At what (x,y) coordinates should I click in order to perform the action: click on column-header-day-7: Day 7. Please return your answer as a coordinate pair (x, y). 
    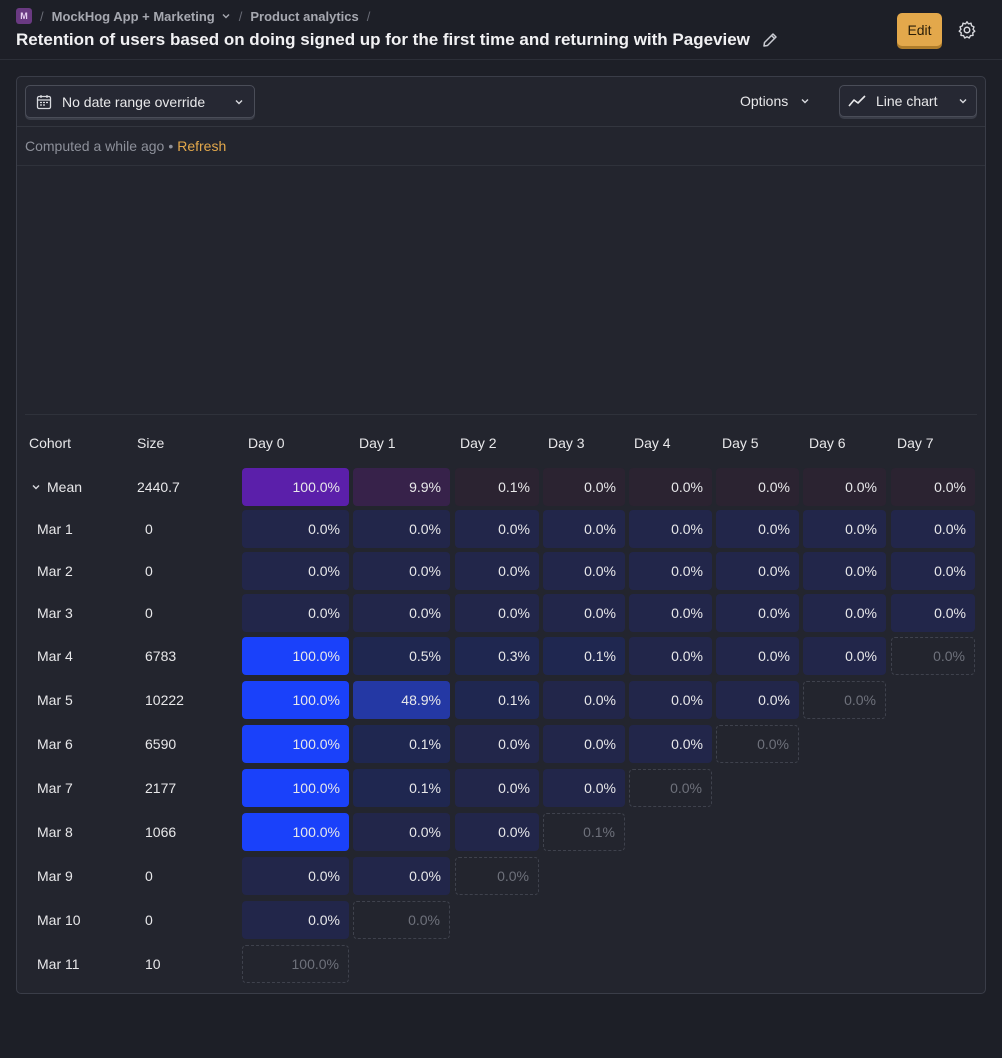
    Looking at the image, I should click on (915, 443).